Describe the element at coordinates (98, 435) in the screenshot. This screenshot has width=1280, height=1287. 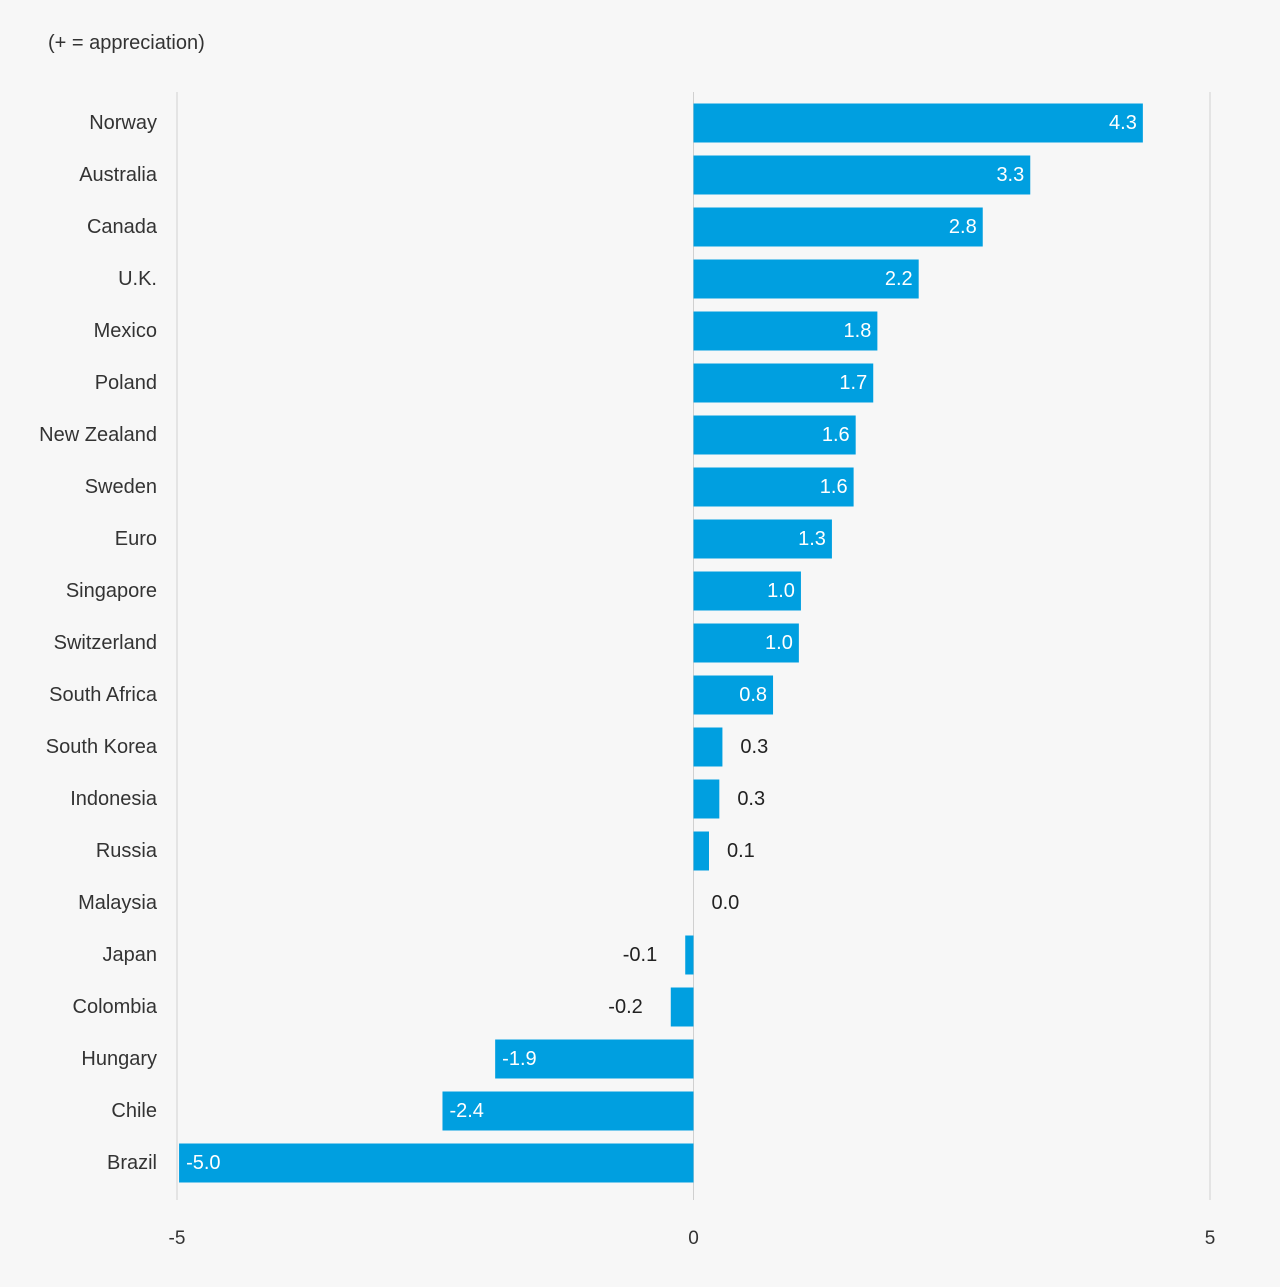
I see `category-label: New Zealand` at that location.